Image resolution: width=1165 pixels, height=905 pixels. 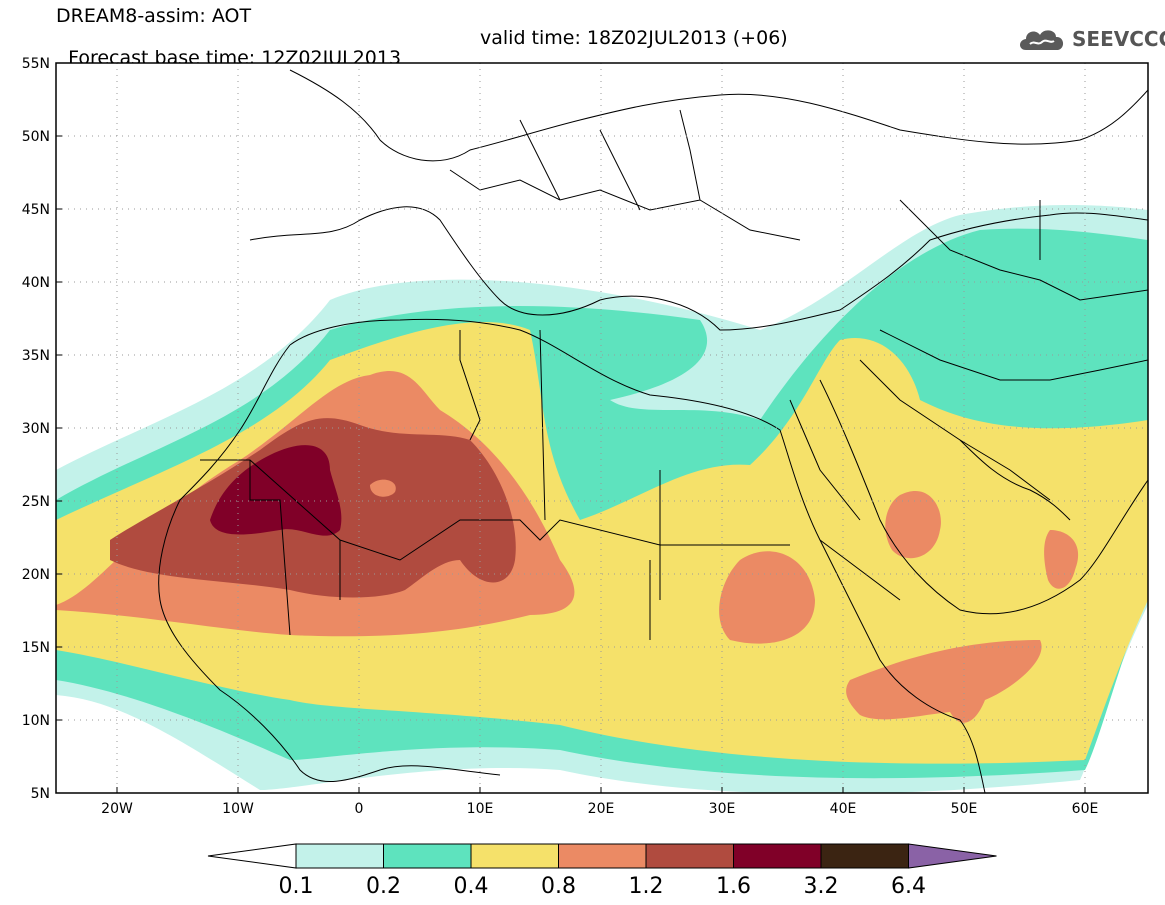 What do you see at coordinates (964, 809) in the screenshot?
I see `lon-label: 50E` at bounding box center [964, 809].